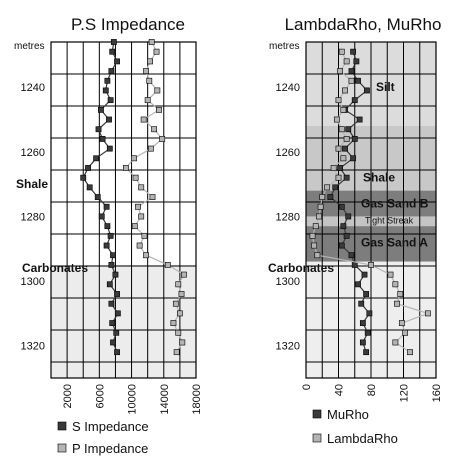  What do you see at coordinates (340, 390) in the screenshot?
I see `x-tick-label: 40` at bounding box center [340, 390].